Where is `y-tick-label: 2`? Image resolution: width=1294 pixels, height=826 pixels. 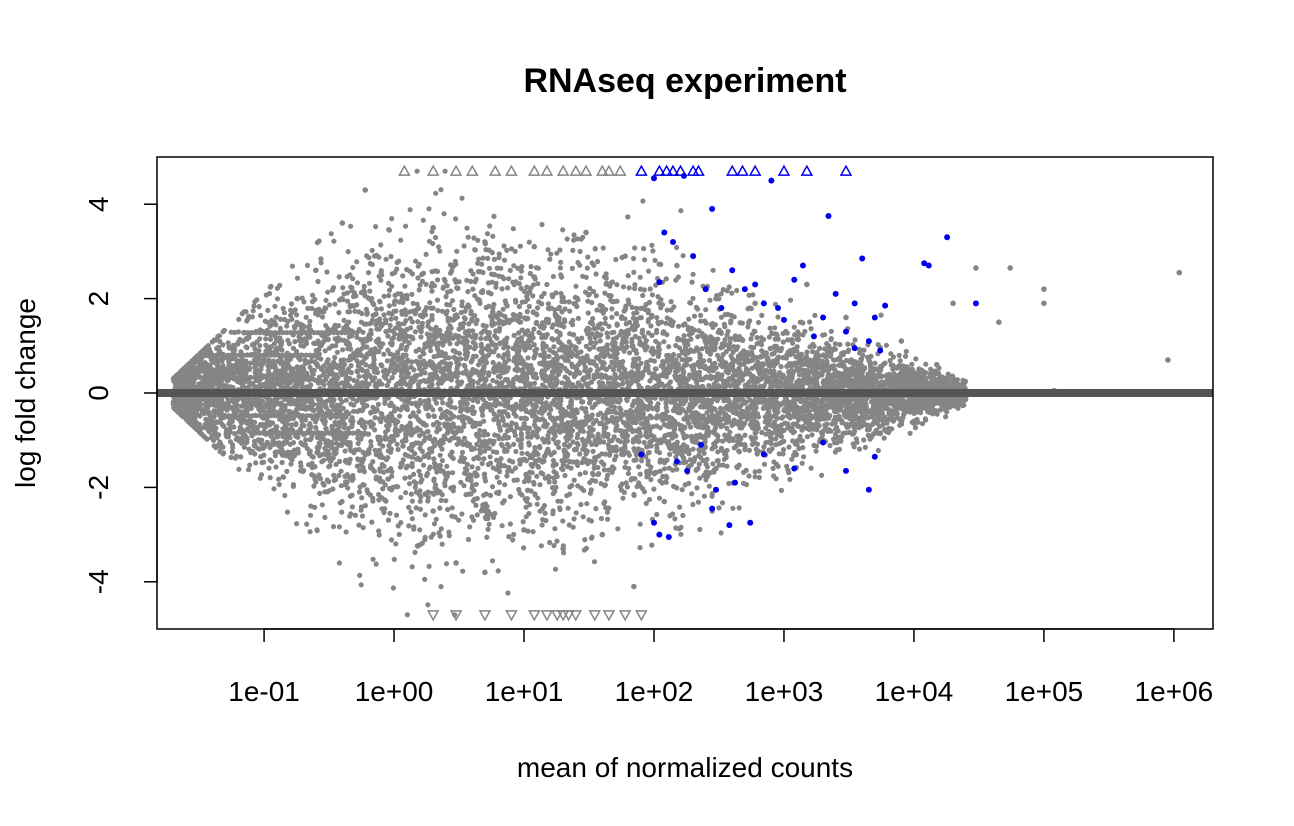 y-tick-label: 2 is located at coordinates (98, 299).